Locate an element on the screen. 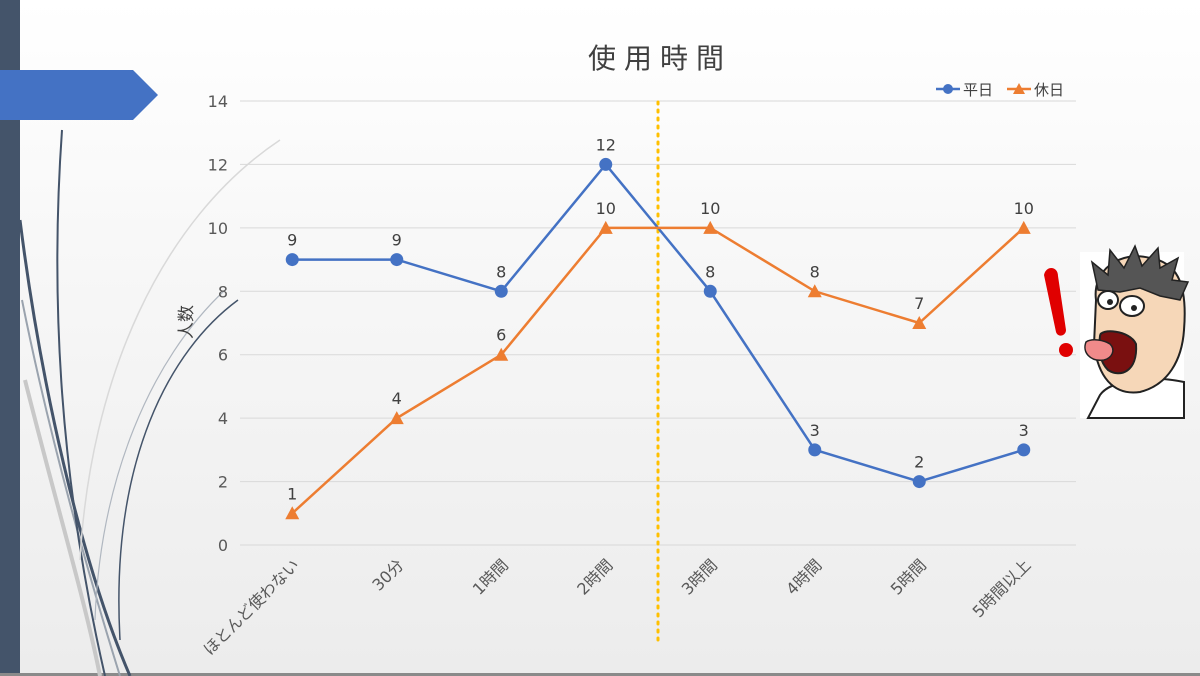 This screenshot has width=1200, height=676. data-label: 4 is located at coordinates (397, 398).